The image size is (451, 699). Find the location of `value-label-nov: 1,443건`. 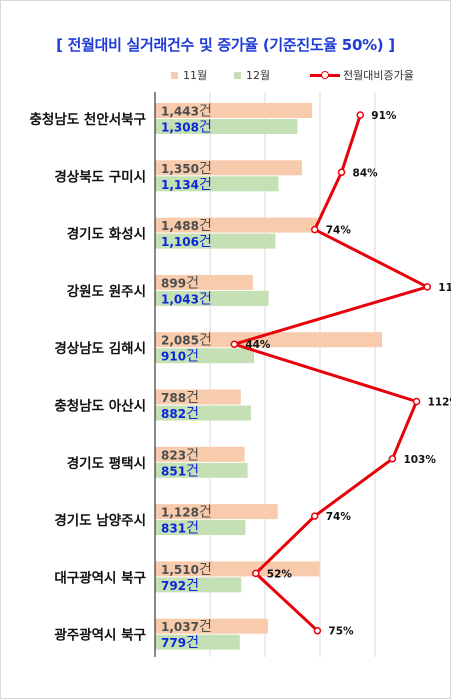

value-label-nov: 1,443건 is located at coordinates (186, 112).